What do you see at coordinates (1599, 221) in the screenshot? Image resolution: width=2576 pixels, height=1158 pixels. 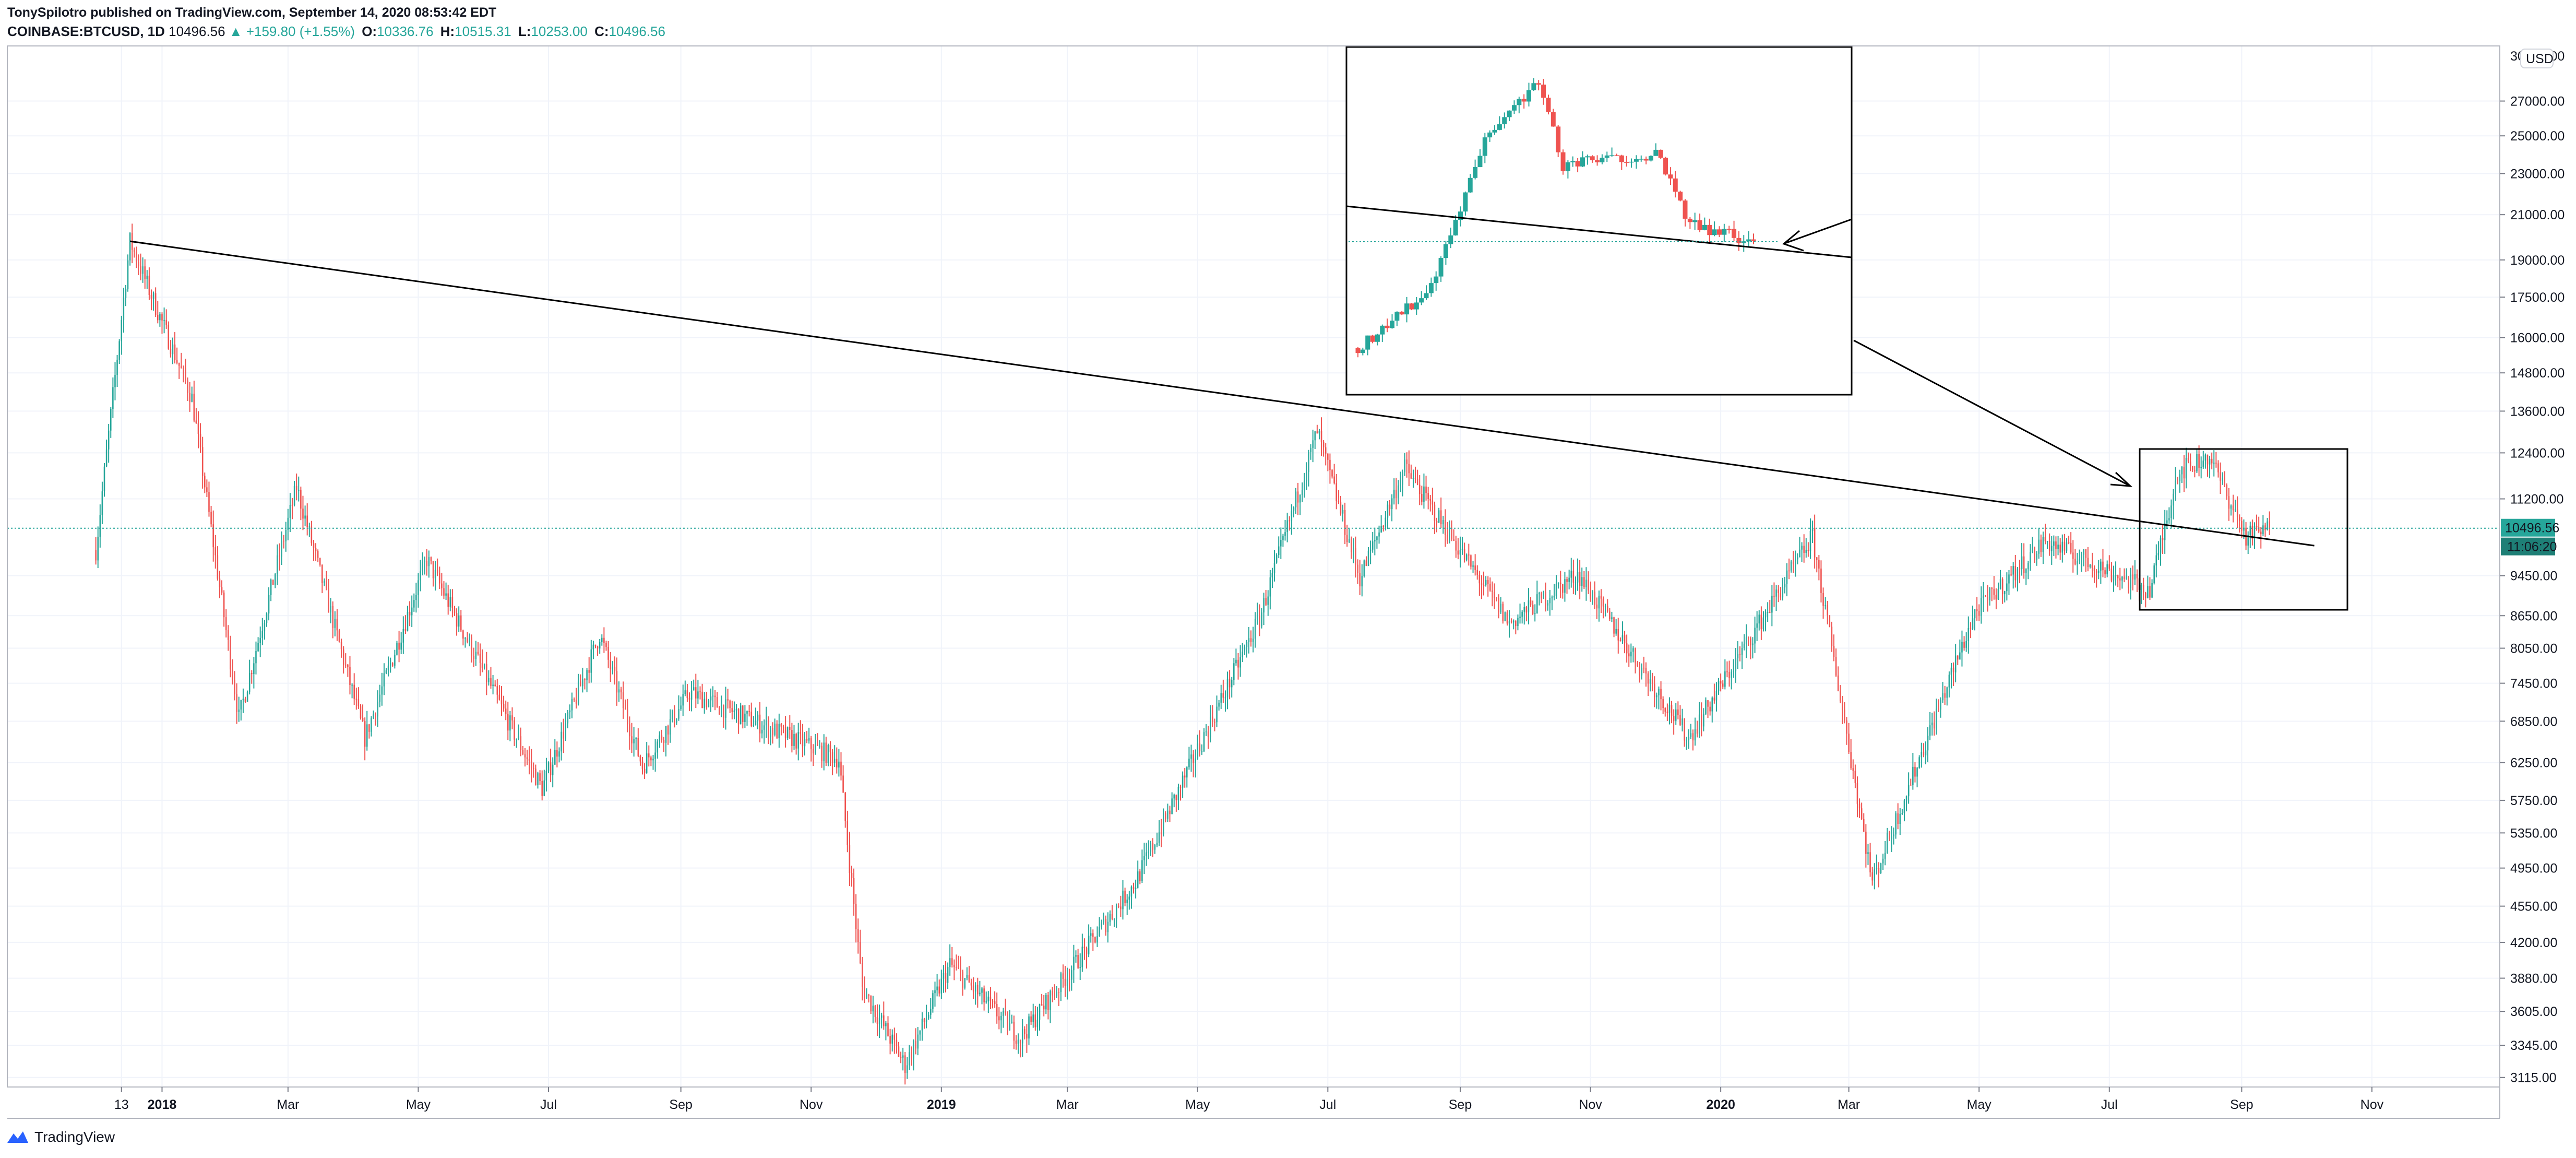 I see `inset-frame` at bounding box center [1599, 221].